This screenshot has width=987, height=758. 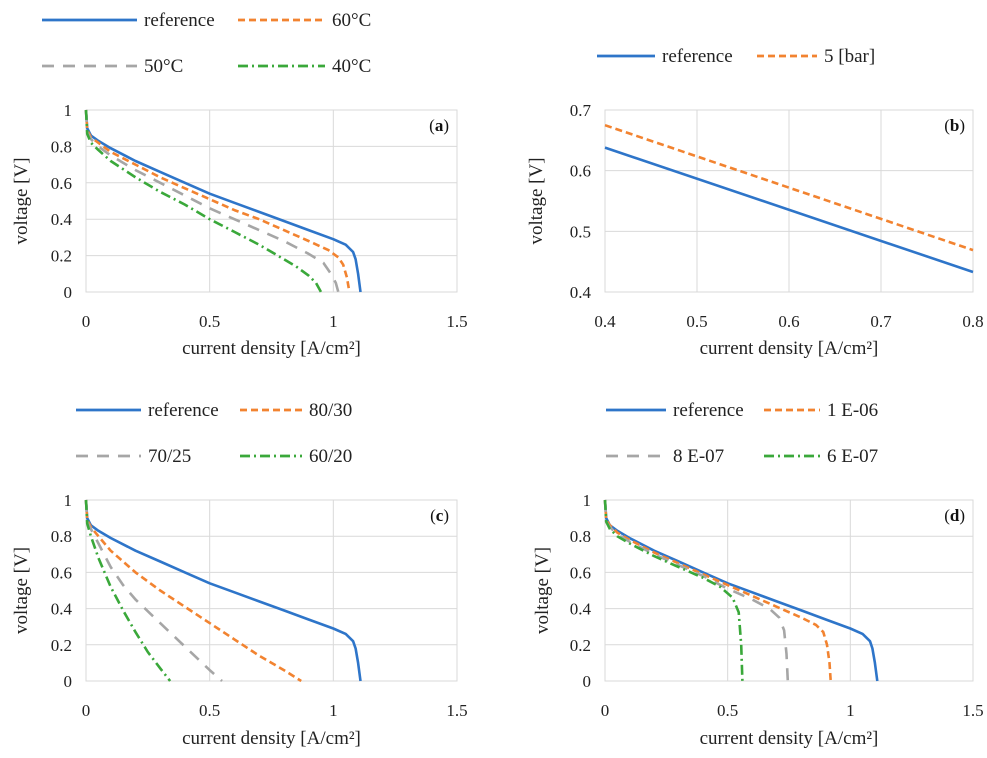 I want to click on legend-label: 80/30, so click(x=330, y=410).